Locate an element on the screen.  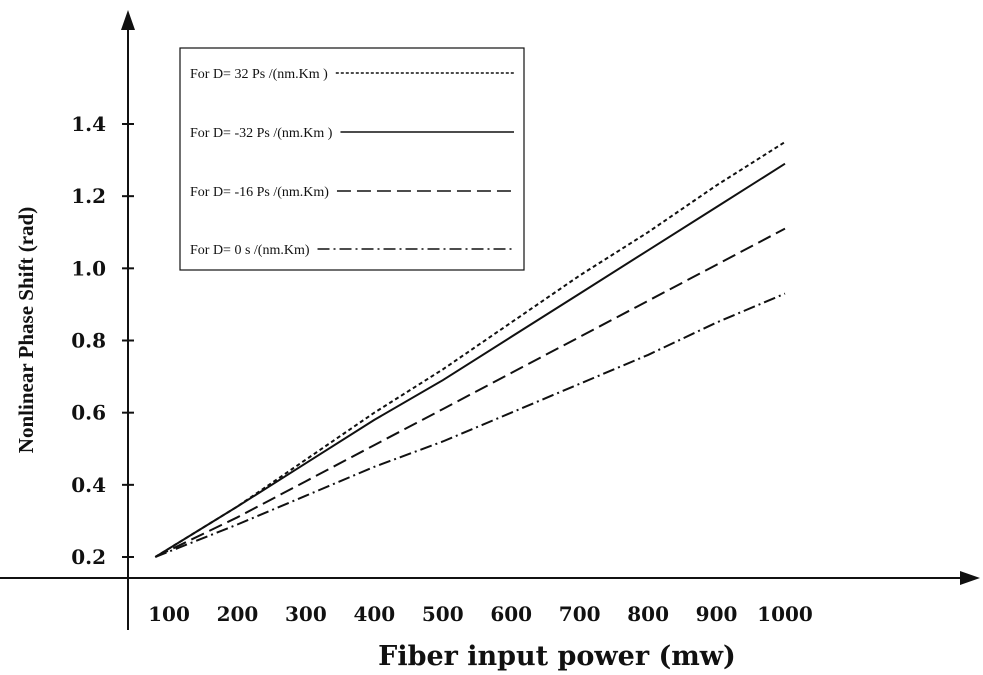
y-axis-arrow is located at coordinates (128, 20).